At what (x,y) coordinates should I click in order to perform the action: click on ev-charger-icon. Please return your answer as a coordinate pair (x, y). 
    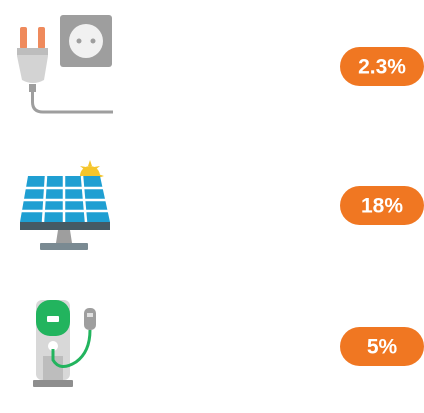
    Looking at the image, I should click on (64, 343).